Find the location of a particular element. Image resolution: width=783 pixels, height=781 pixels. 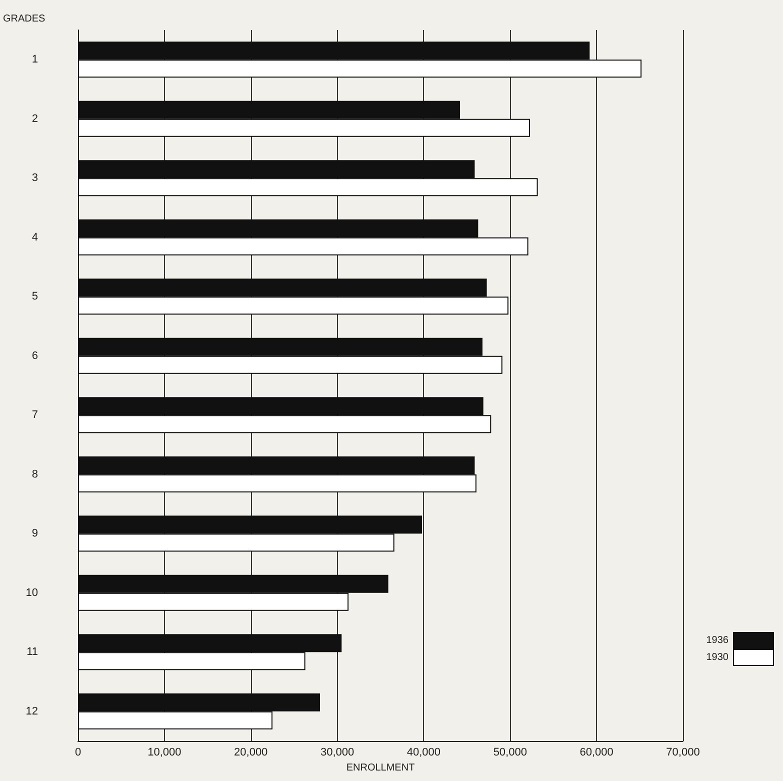

x-tick-label: 0 is located at coordinates (78, 752).